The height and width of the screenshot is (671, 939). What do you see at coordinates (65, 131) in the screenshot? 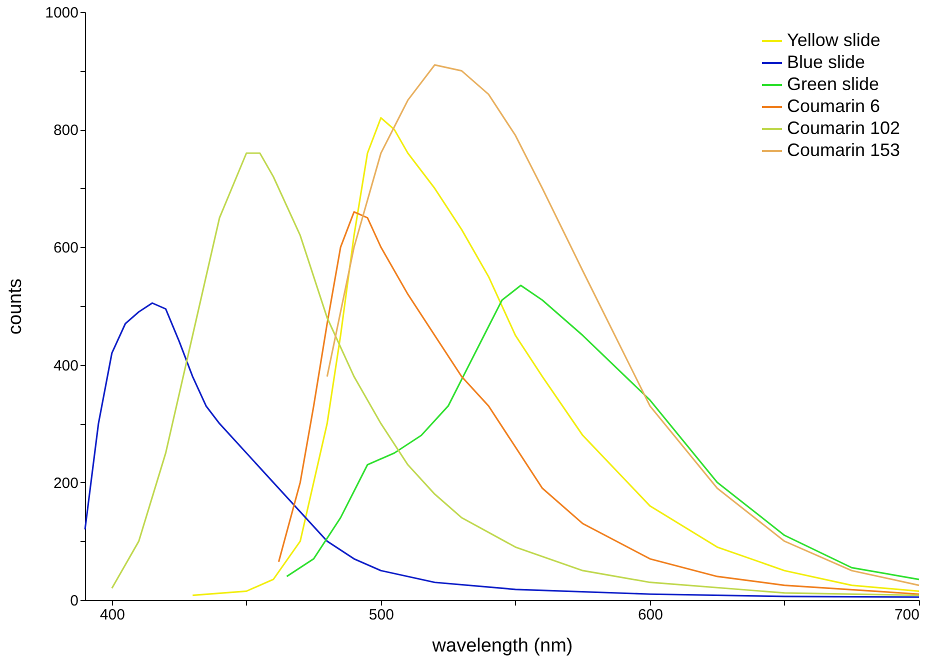
I see `y-tick-label: 800` at bounding box center [65, 131].